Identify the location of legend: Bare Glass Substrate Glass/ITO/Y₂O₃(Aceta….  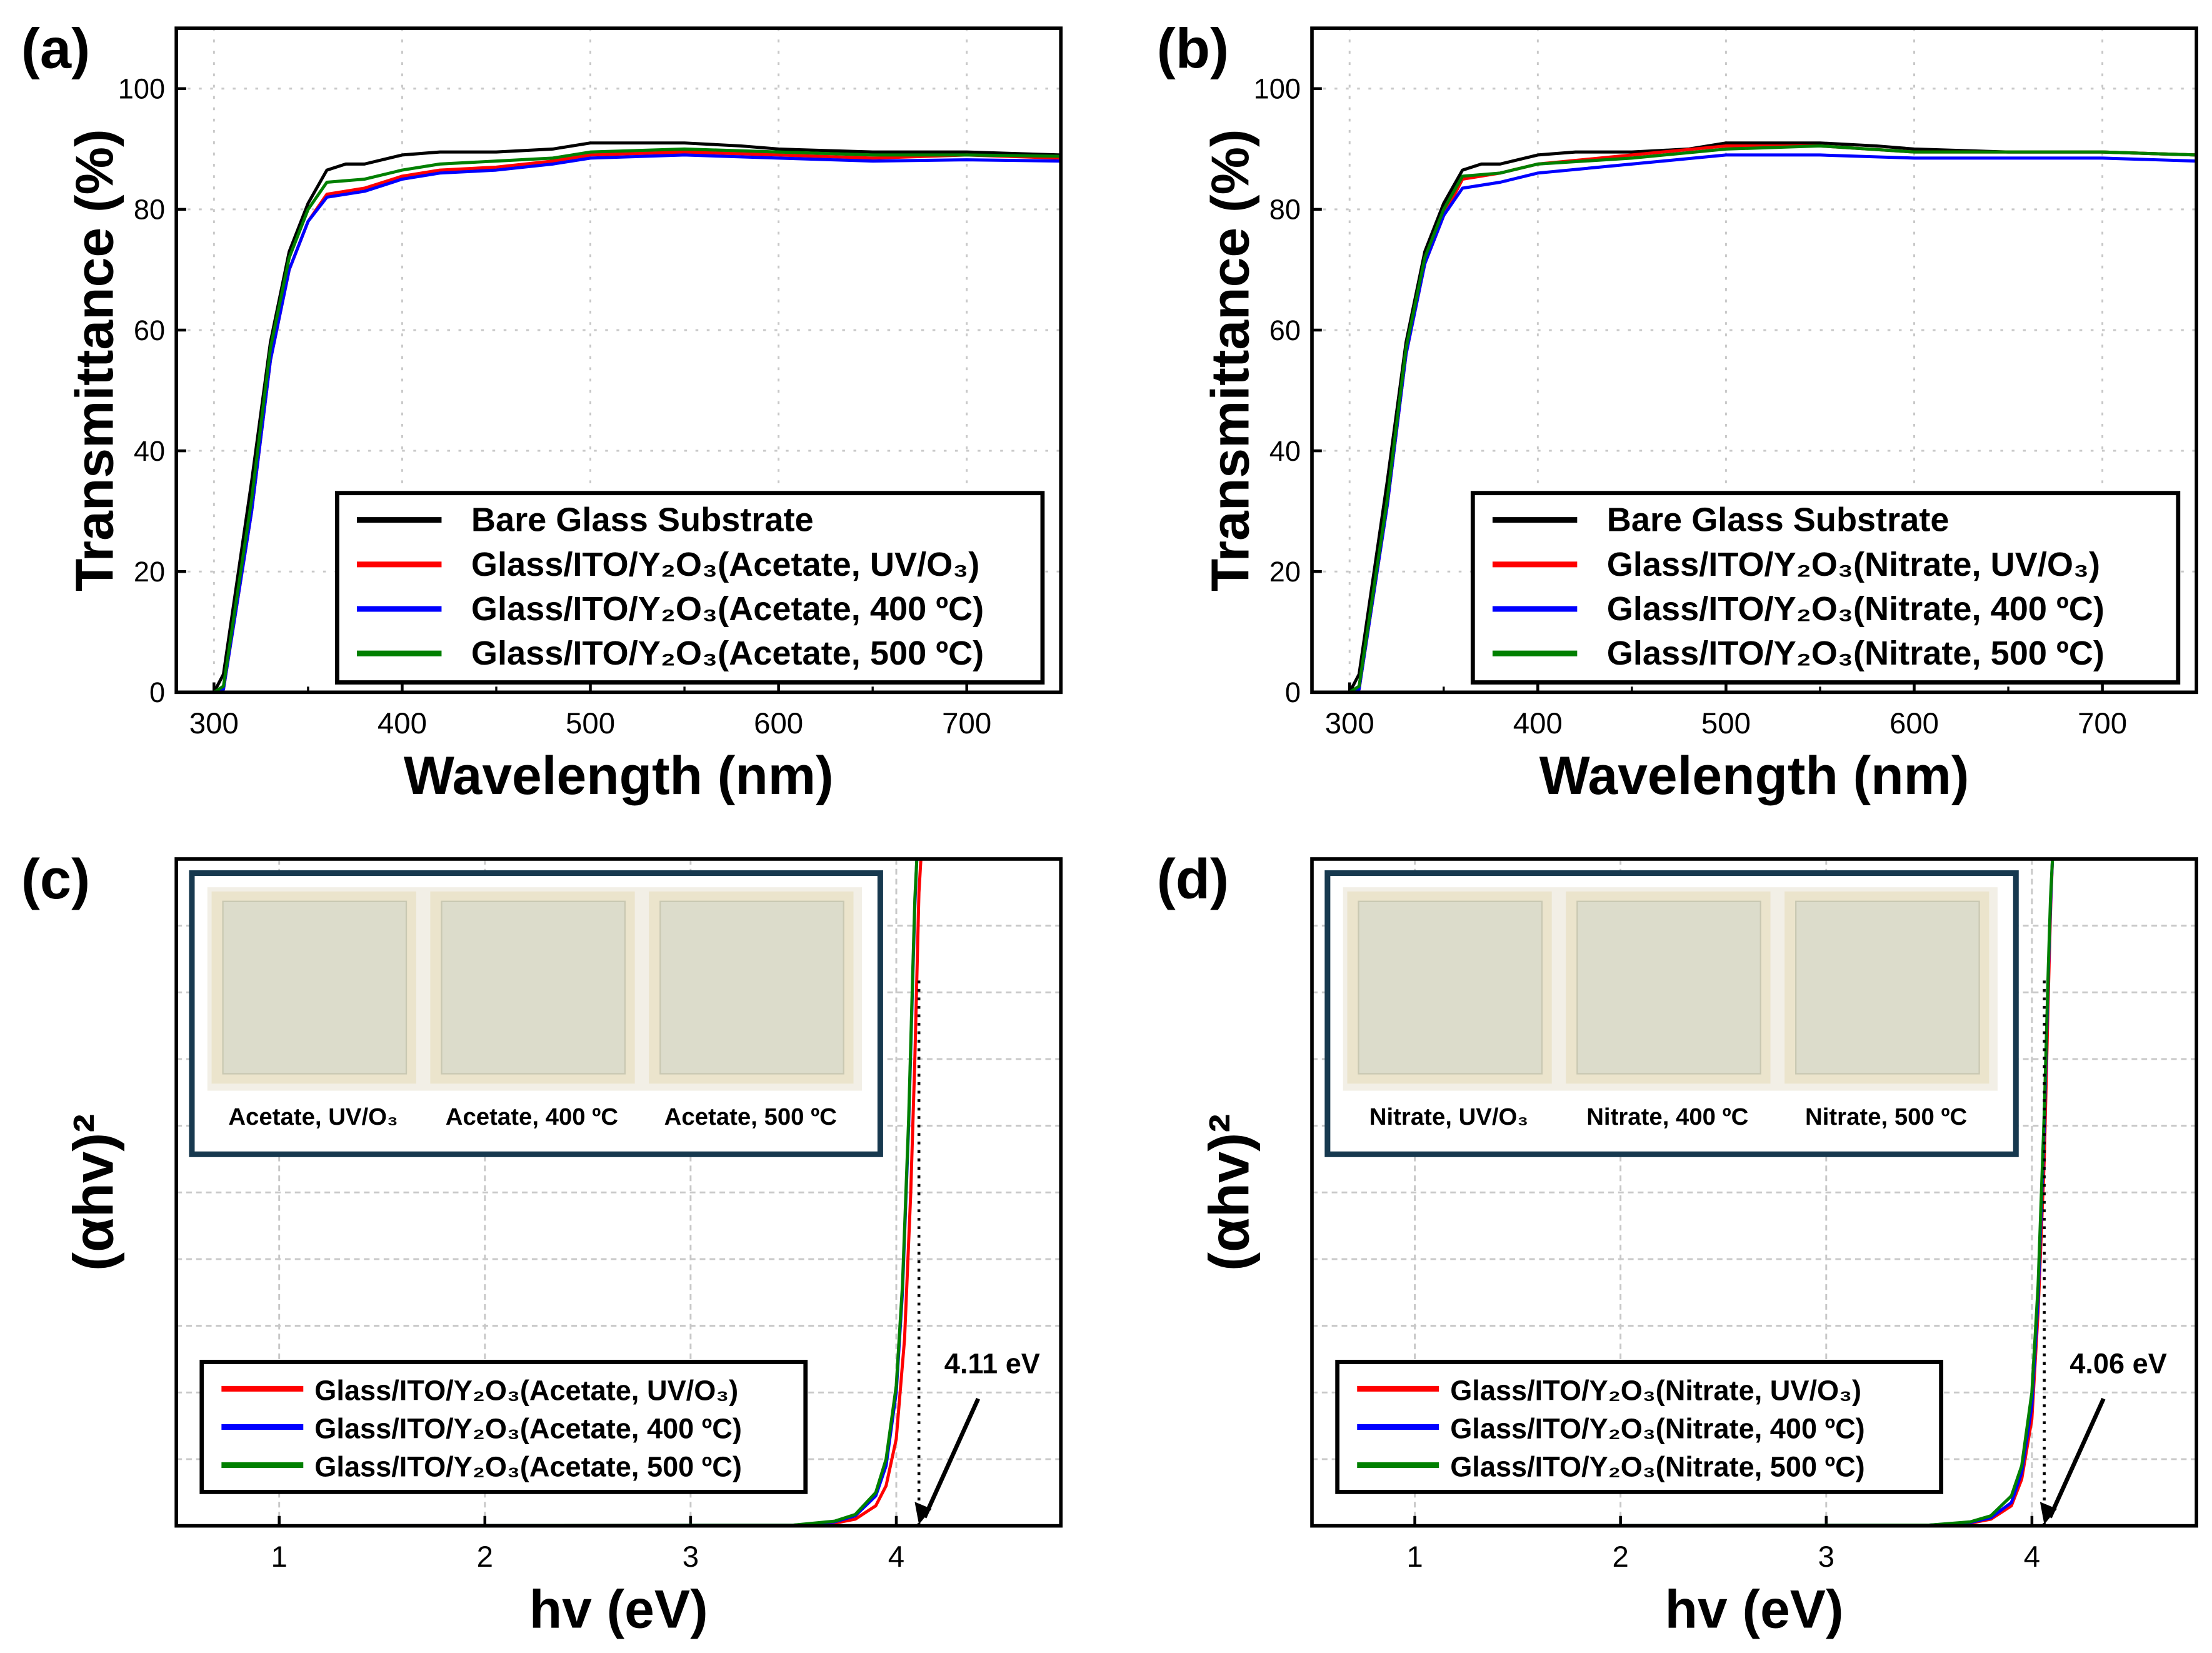
(690, 588).